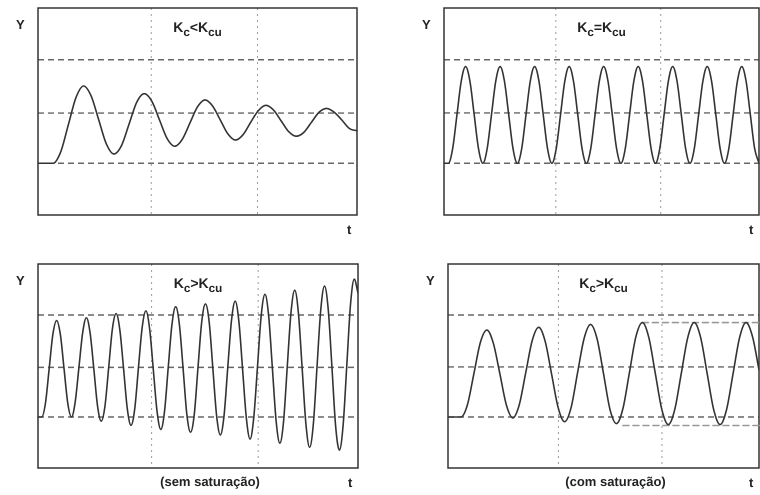 Image resolution: width=760 pixels, height=495 pixels. I want to click on chart-title: K$_{c}$=K$_{cu}$, so click(601, 29).